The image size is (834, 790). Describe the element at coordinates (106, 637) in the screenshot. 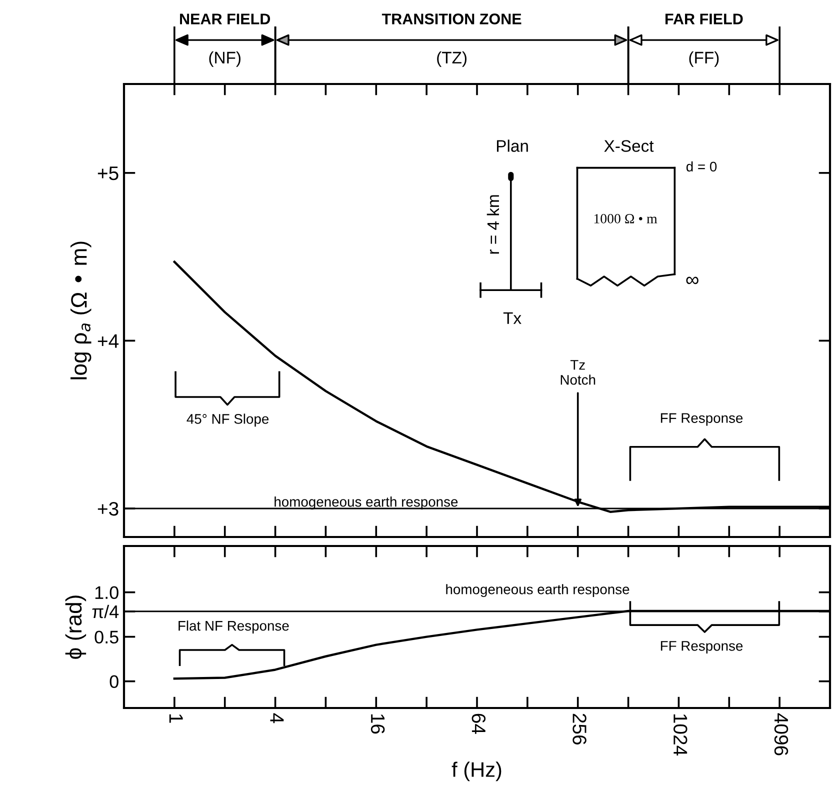

I see `y-tick-label: 0.5` at that location.